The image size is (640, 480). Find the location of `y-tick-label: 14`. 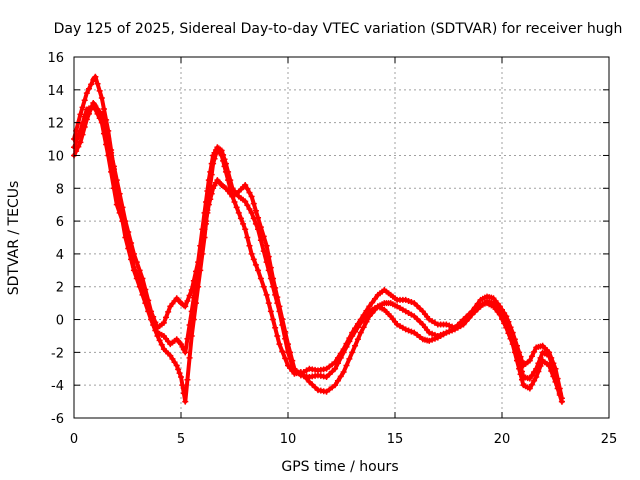

y-tick-label: 14 is located at coordinates (55, 91).